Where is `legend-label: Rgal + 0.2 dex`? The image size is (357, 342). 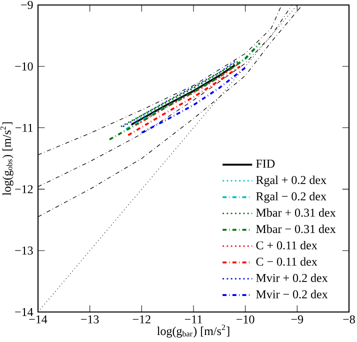
legend-label: Rgal + 0.2 dex is located at coordinates (291, 181).